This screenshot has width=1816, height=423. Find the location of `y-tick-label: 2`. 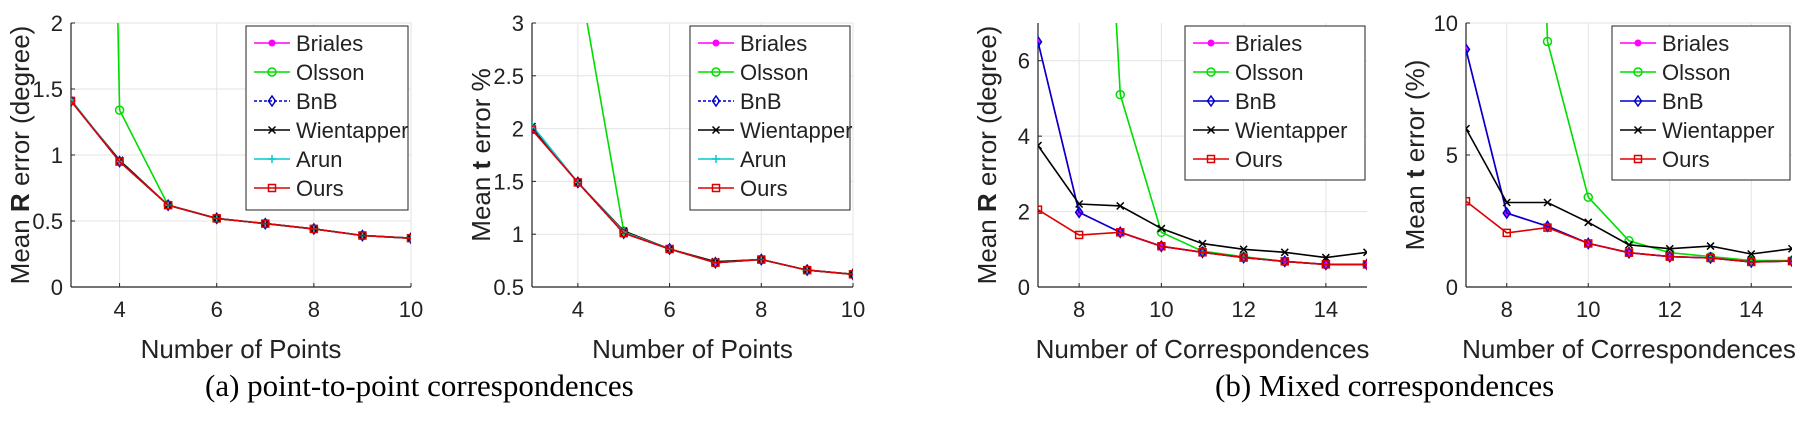

y-tick-label: 2 is located at coordinates (518, 129).